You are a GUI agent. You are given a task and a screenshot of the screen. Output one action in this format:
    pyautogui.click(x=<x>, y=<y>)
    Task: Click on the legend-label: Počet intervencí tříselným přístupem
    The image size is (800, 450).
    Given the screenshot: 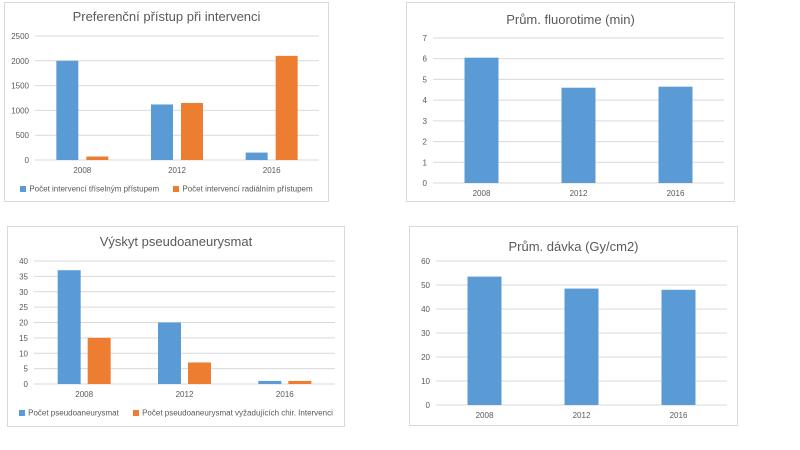 What is the action you would take?
    pyautogui.click(x=94, y=189)
    